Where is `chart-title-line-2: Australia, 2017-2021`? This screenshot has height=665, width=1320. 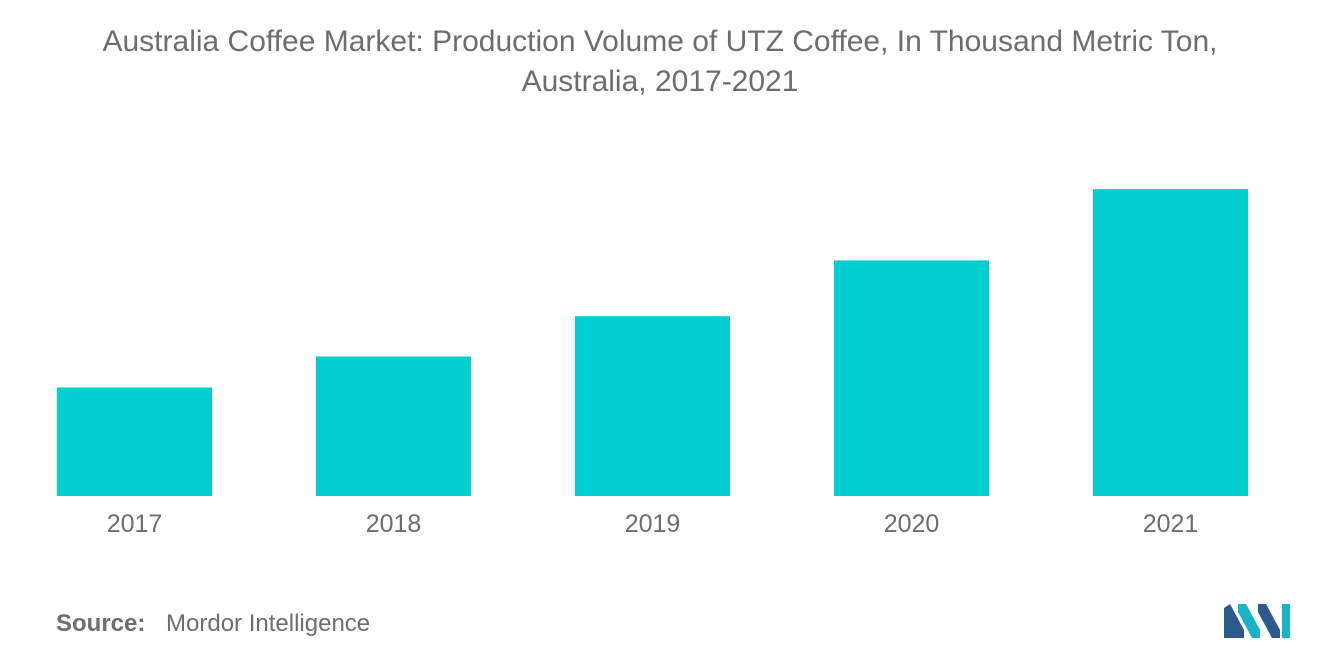
chart-title-line-2: Australia, 2017-2021 is located at coordinates (660, 81).